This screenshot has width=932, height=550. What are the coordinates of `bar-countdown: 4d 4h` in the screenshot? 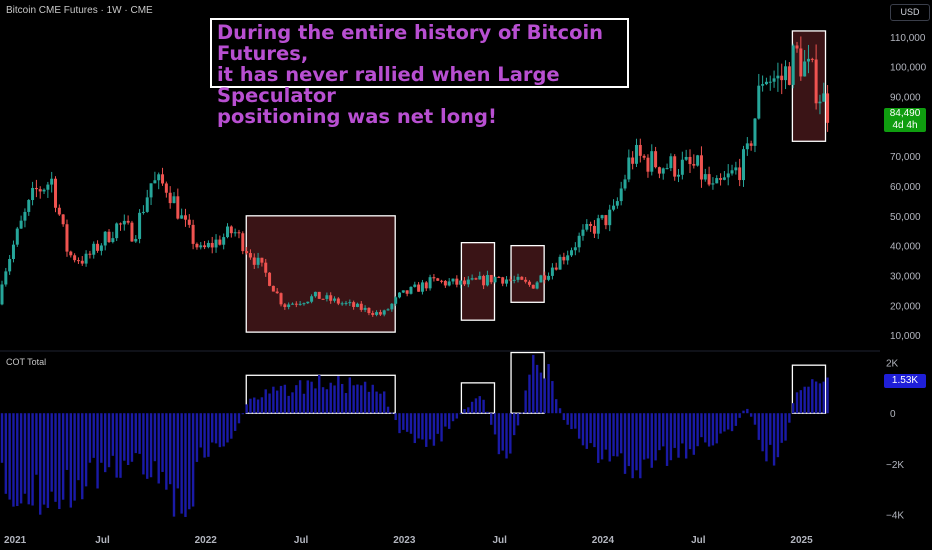 It's located at (905, 125).